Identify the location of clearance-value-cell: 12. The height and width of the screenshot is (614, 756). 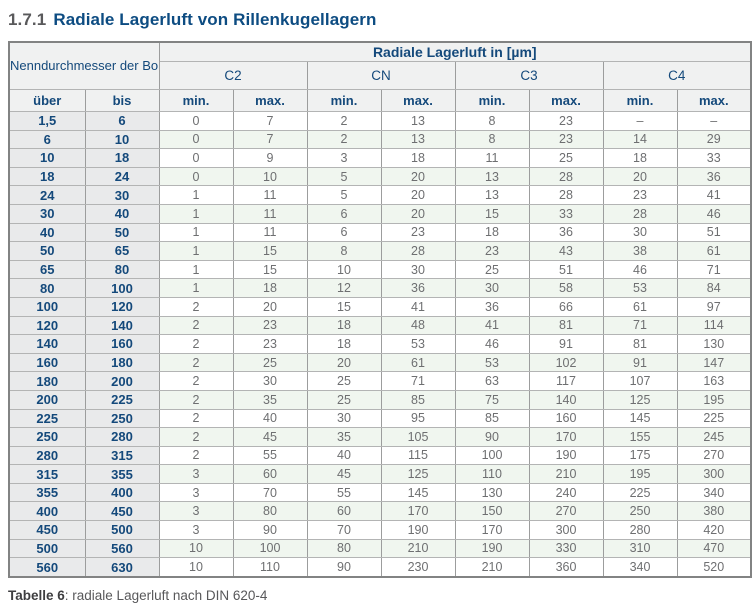
(344, 288).